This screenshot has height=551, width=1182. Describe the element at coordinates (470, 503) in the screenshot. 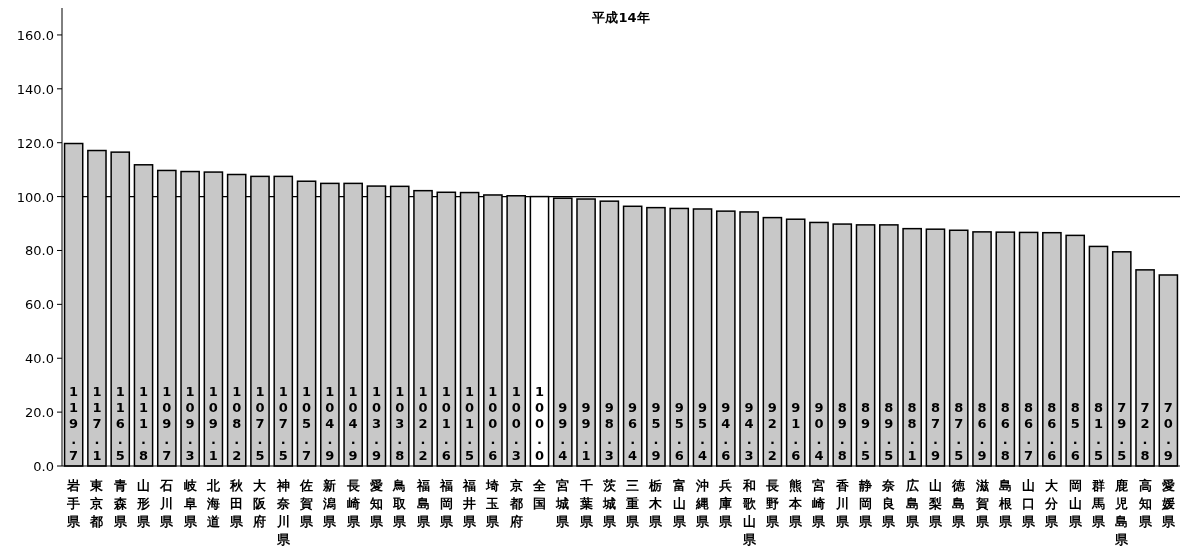

I see `x-tick-label: 福井県` at that location.